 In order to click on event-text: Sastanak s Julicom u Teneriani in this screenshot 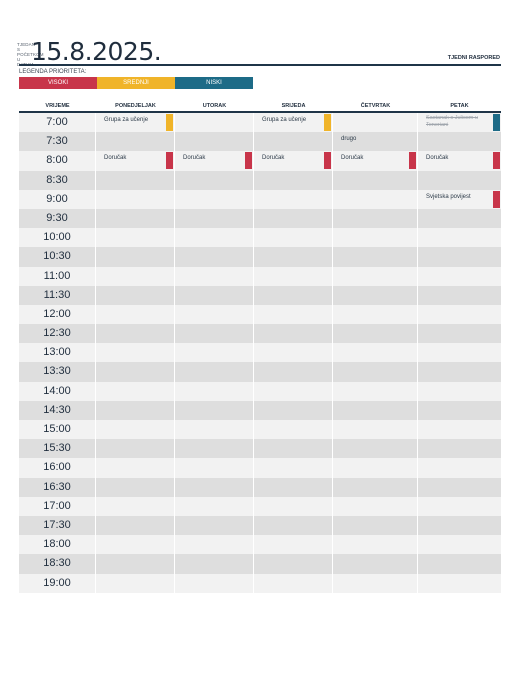, I will do `click(452, 121)`.